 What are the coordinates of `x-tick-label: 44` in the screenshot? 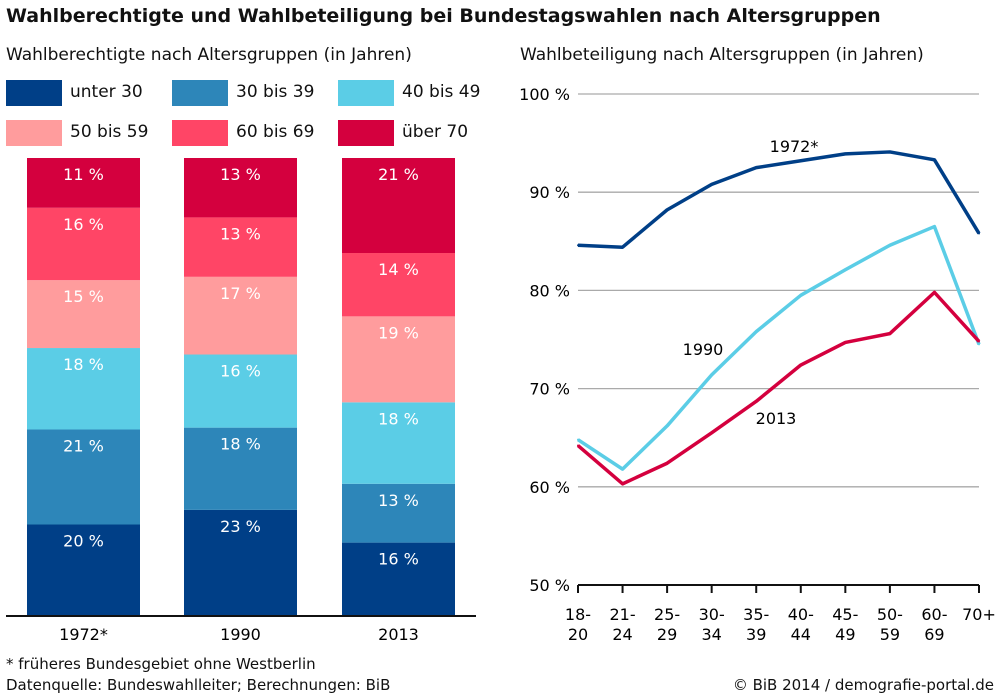 It's located at (801, 634).